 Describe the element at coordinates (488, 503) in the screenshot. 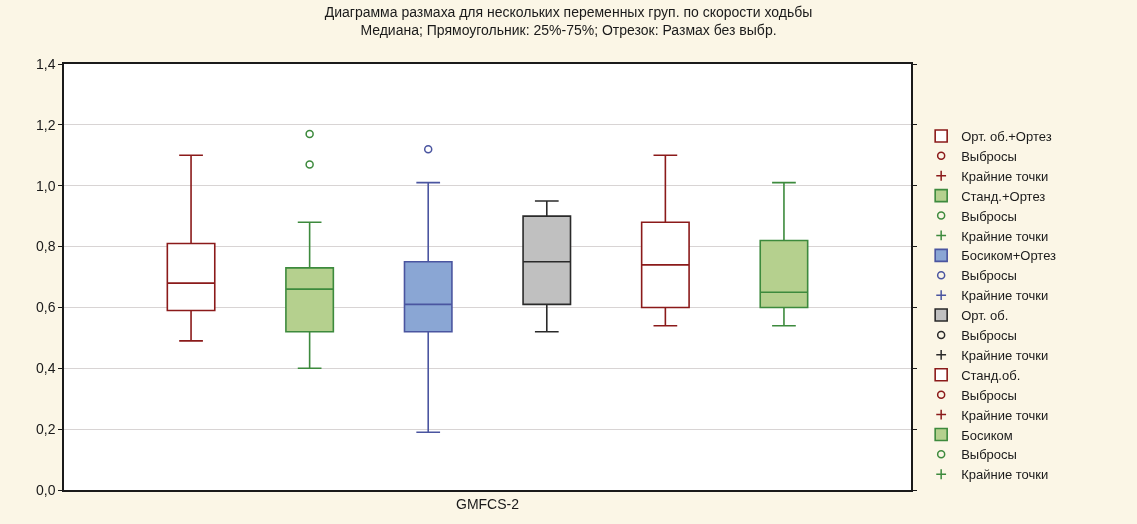

I see `x-tick-label: GMFCS-2` at that location.